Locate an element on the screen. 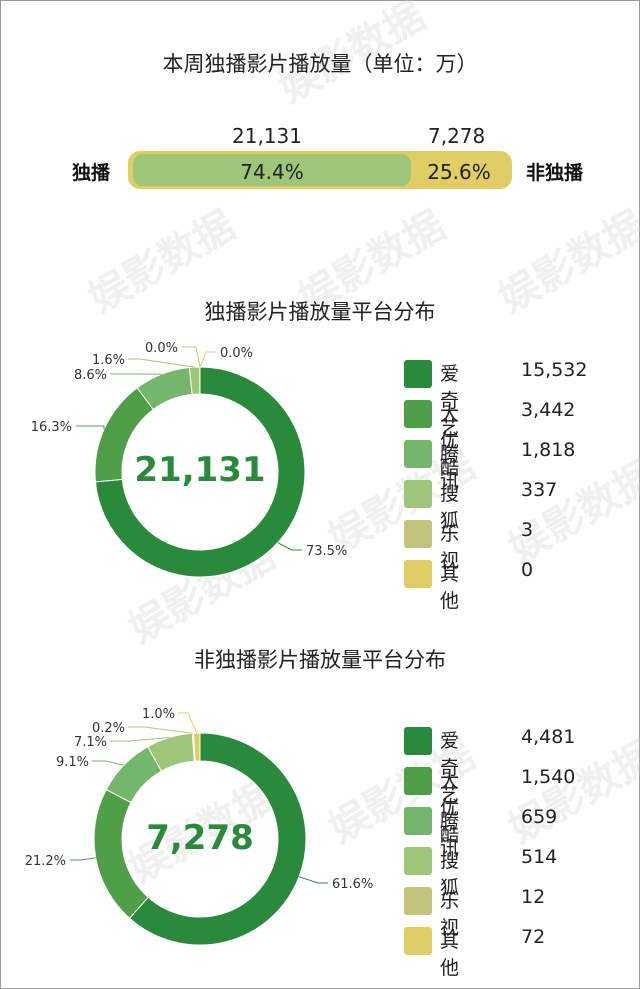 Image resolution: width=640 pixels, height=989 pixels. percent-label: 16.3% is located at coordinates (51, 427).